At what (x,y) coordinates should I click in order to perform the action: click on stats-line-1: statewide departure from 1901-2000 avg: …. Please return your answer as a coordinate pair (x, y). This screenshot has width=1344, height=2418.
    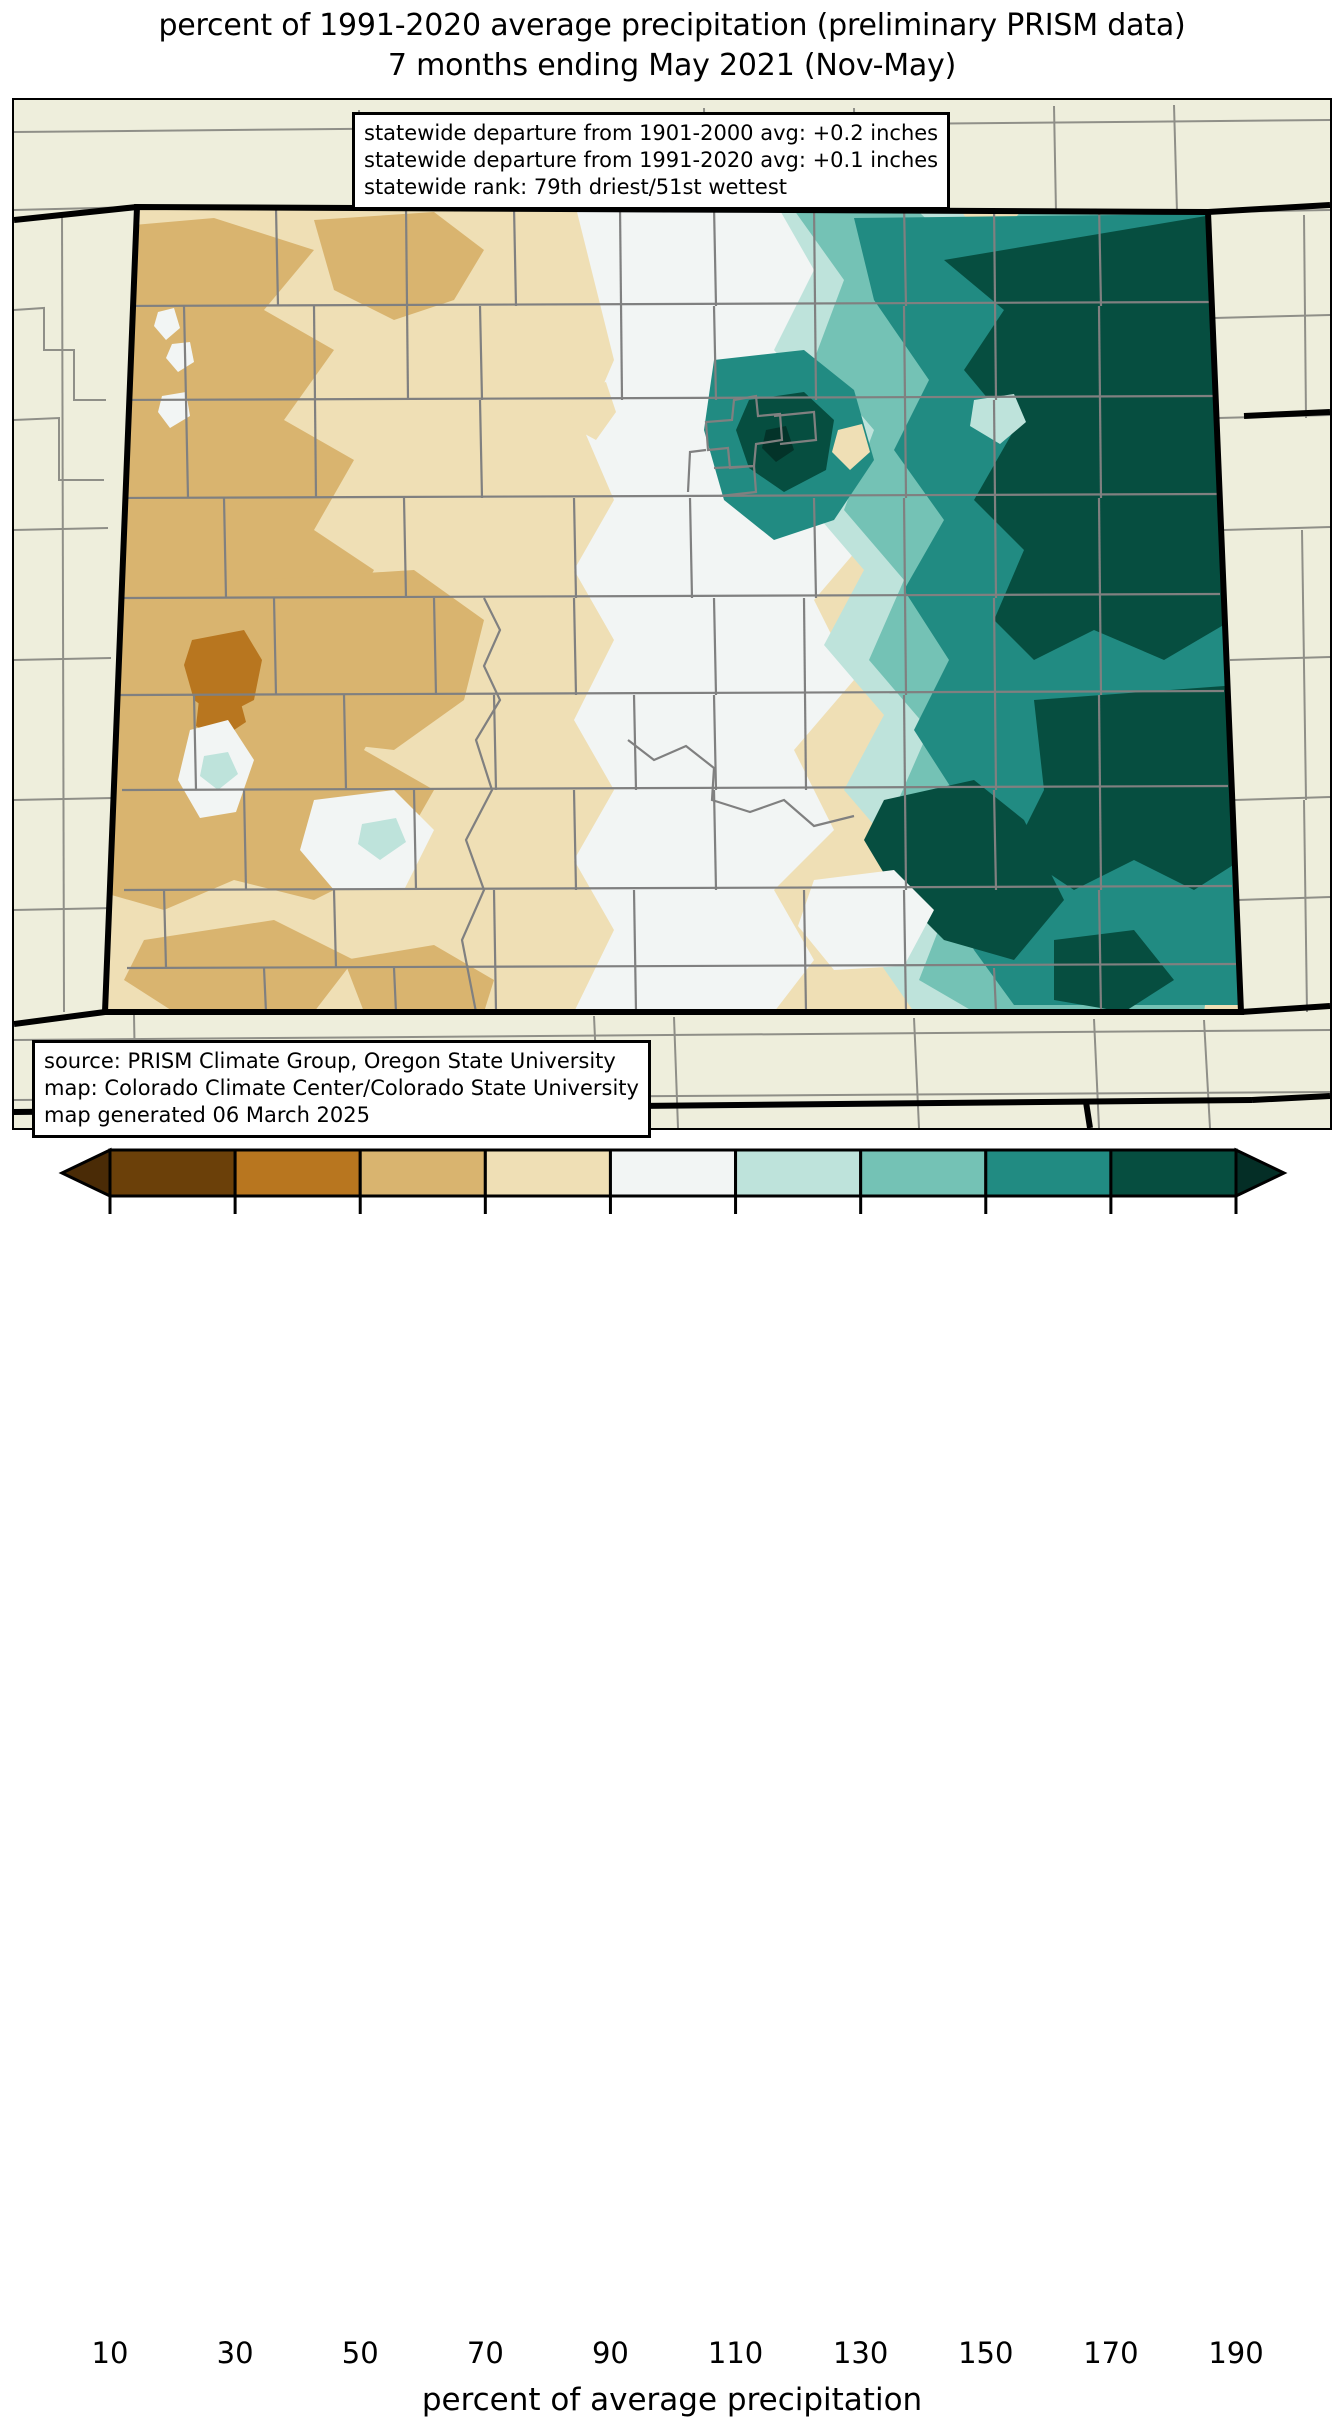
    Looking at the image, I should click on (651, 133).